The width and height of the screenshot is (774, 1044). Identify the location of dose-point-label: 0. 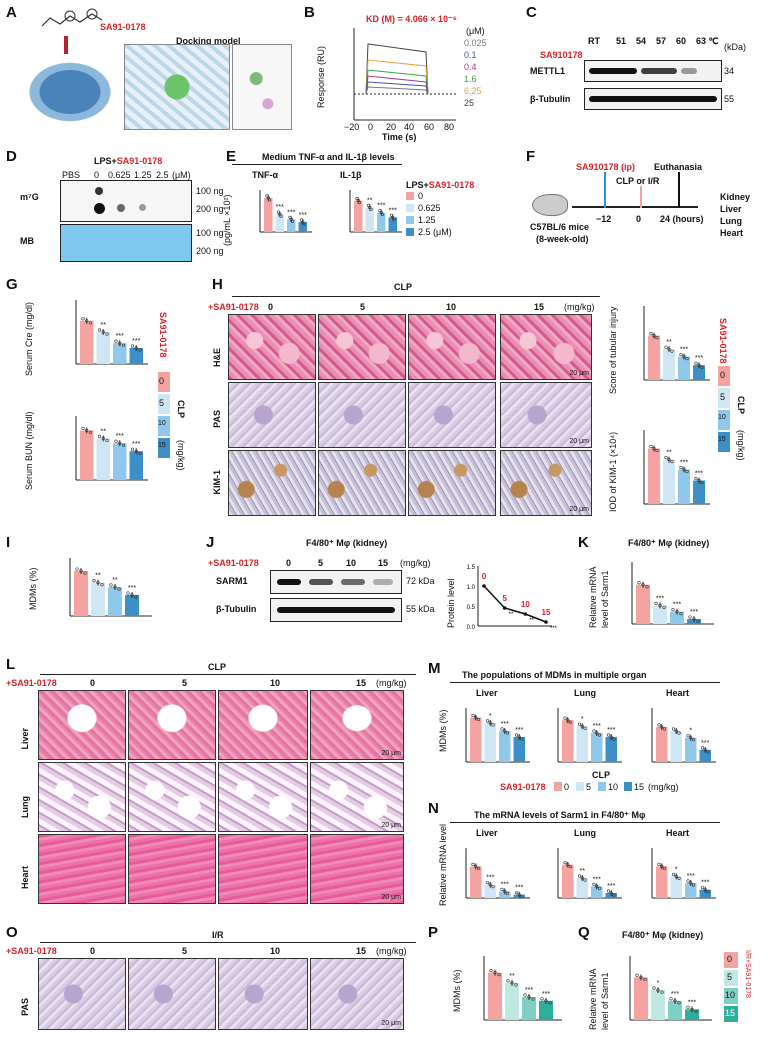
(484, 576).